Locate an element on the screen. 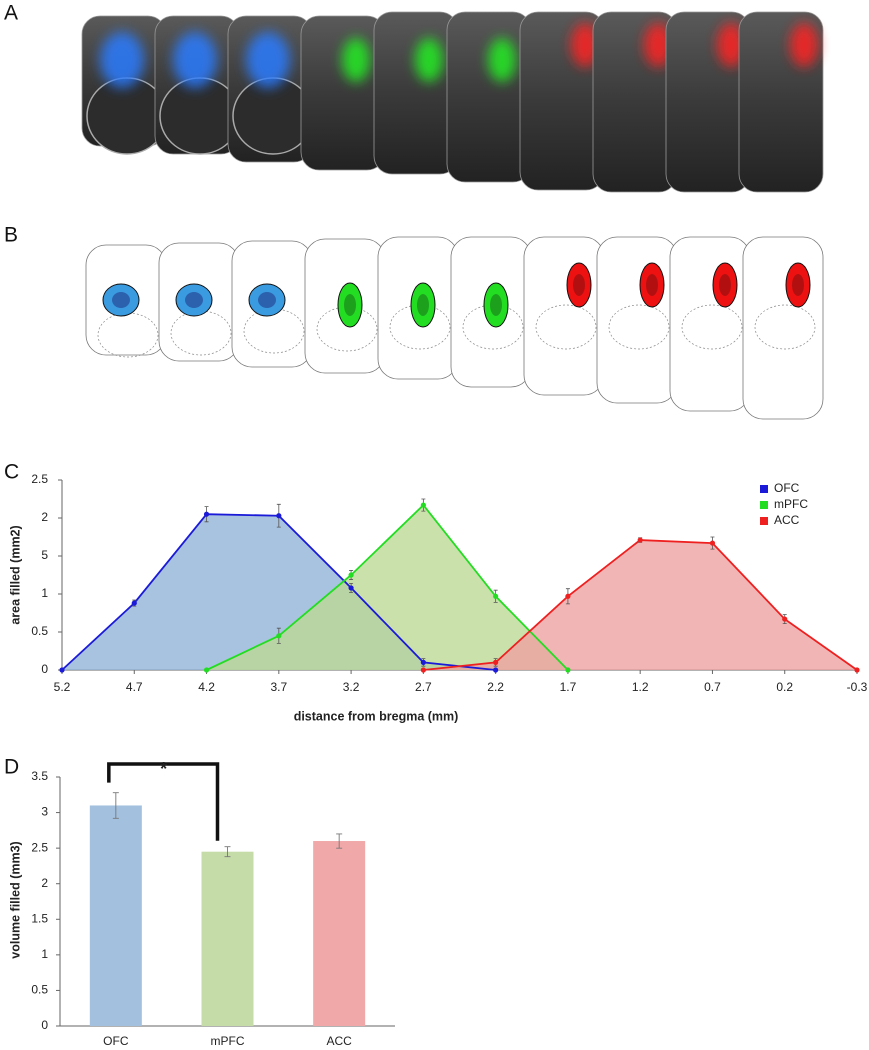 Image resolution: width=869 pixels, height=1050 pixels. series-area is located at coordinates (640, 605).